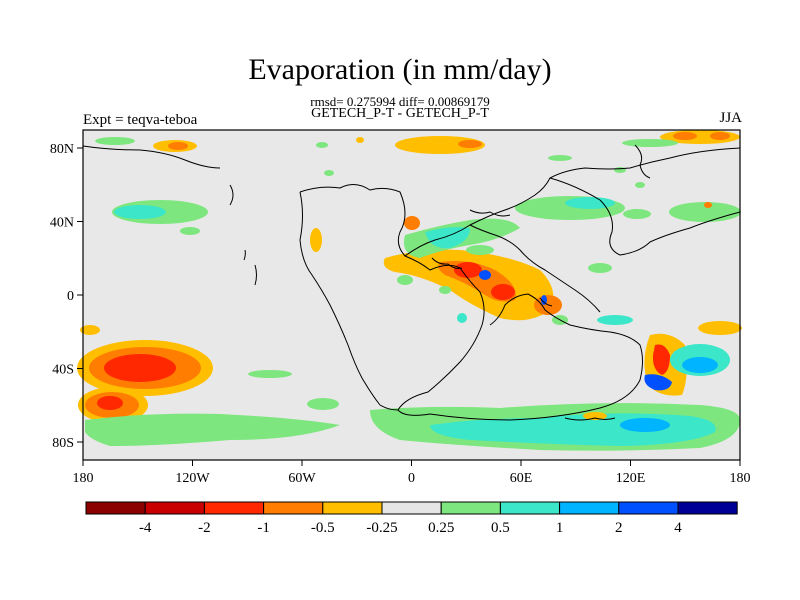  Describe the element at coordinates (400, 69) in the screenshot. I see `figure-title: Evaporation (in mm/day)` at that location.